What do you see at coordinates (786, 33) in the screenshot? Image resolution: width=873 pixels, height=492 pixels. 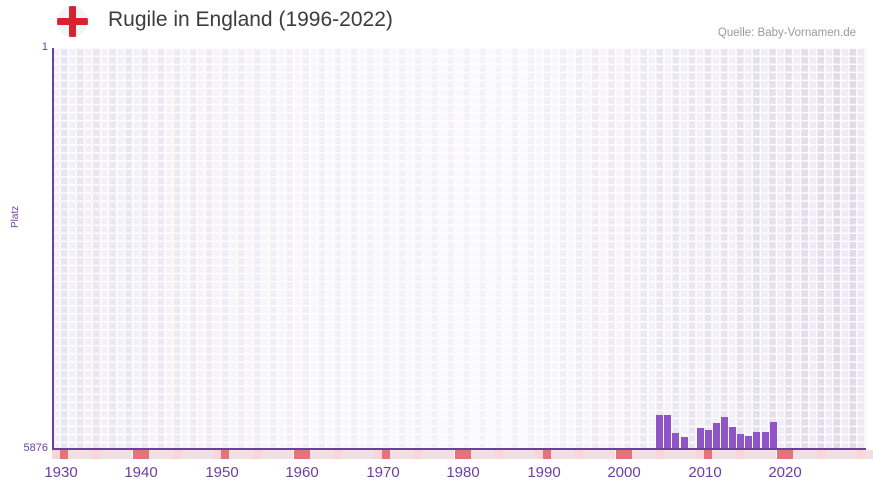 I see `source-attribution: Quelle: Baby-Vornamen.de` at bounding box center [786, 33].